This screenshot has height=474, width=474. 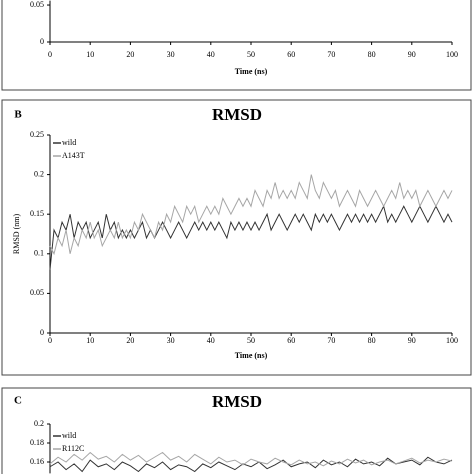 What do you see at coordinates (37, 213) in the screenshot?
I see `y-tick-label: 0.15` at bounding box center [37, 213].